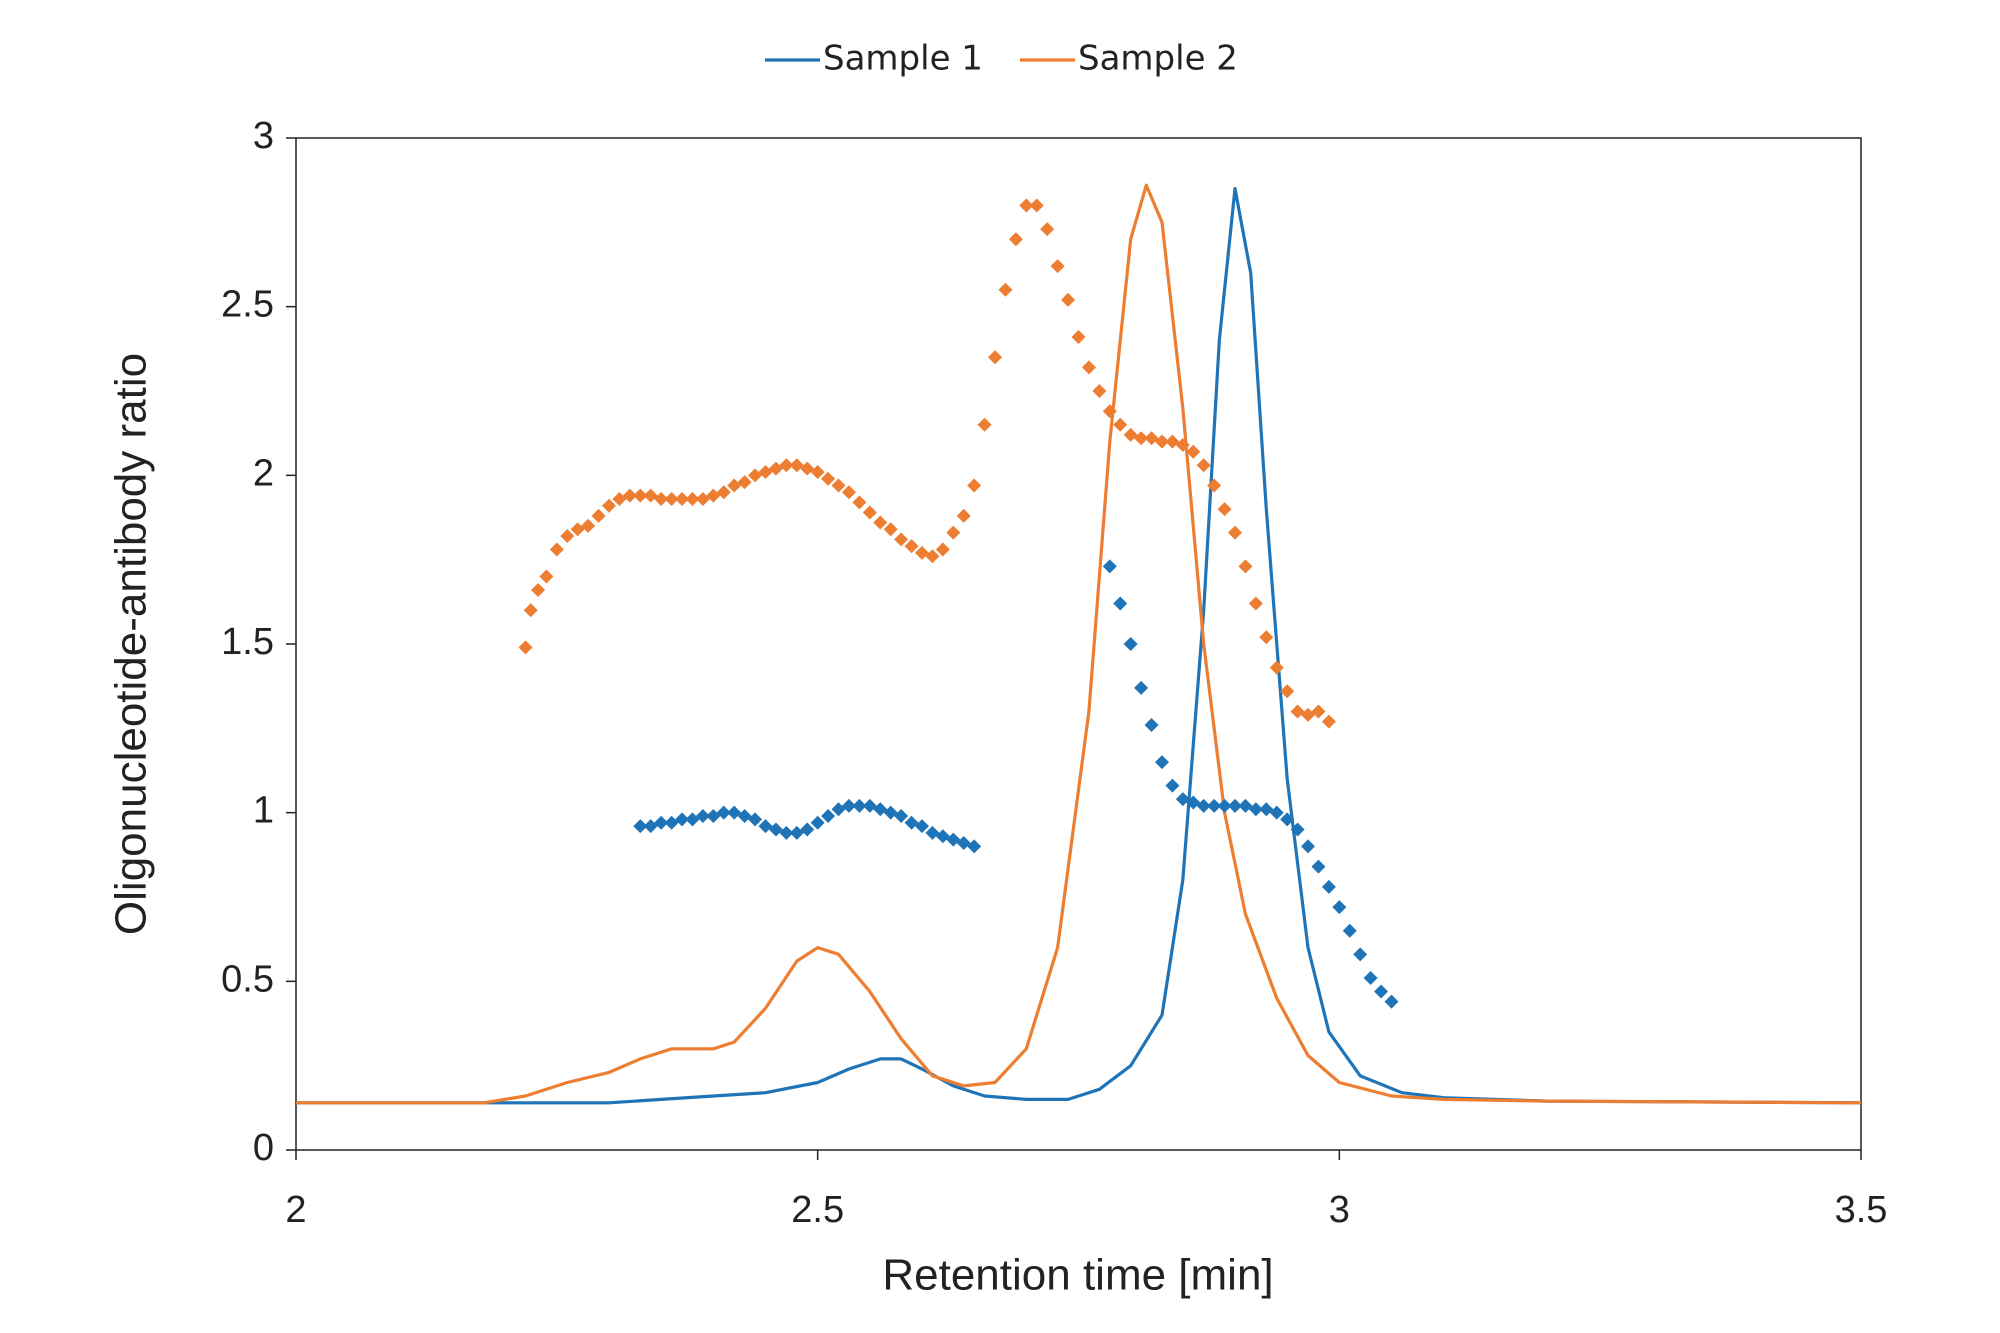  I want to click on x-tick-label: 2.5, so click(817, 1210).